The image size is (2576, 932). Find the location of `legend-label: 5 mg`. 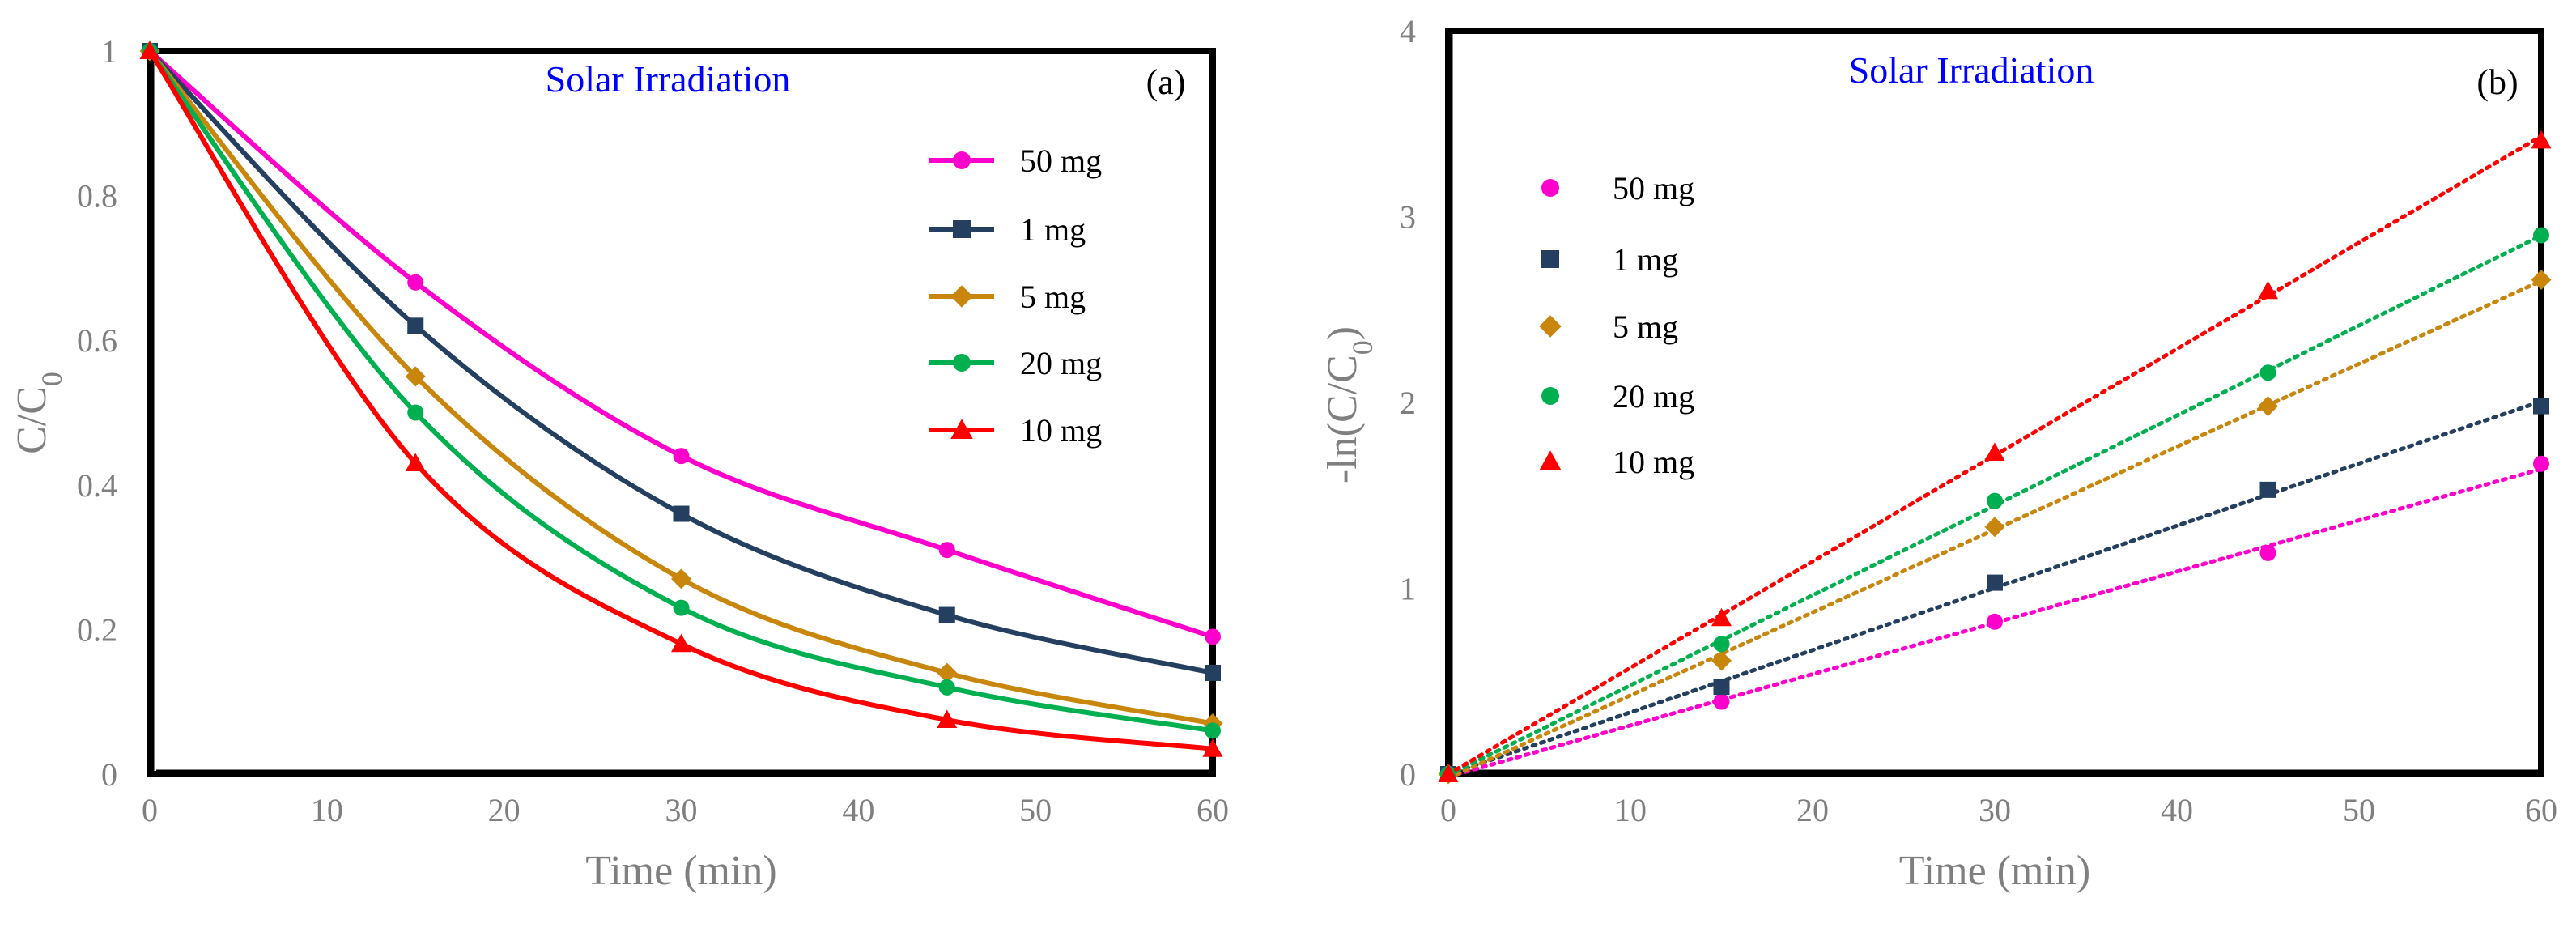

legend-label: 5 mg is located at coordinates (1645, 327).